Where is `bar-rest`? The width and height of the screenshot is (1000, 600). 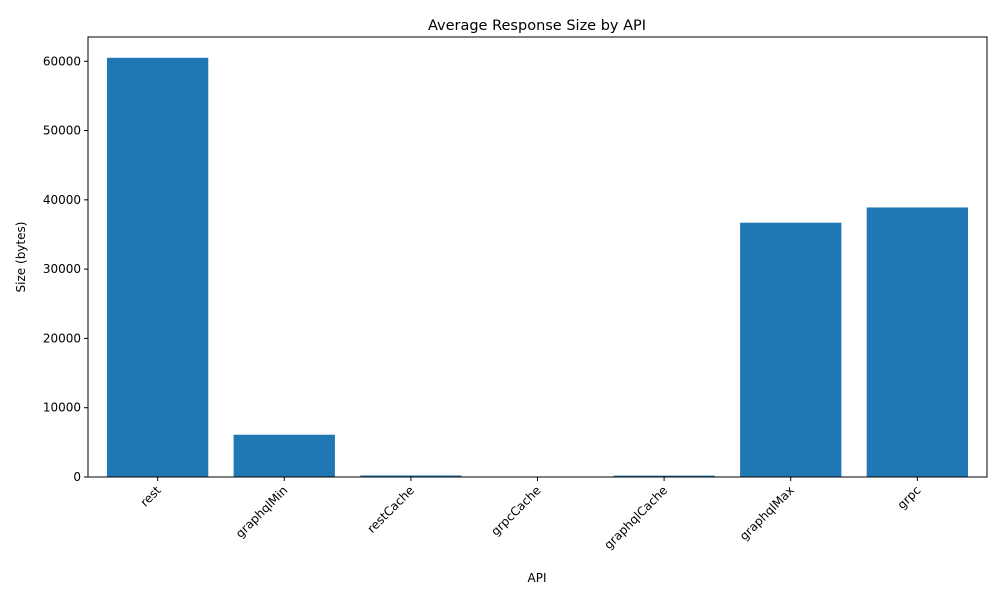 bar-rest is located at coordinates (157, 267).